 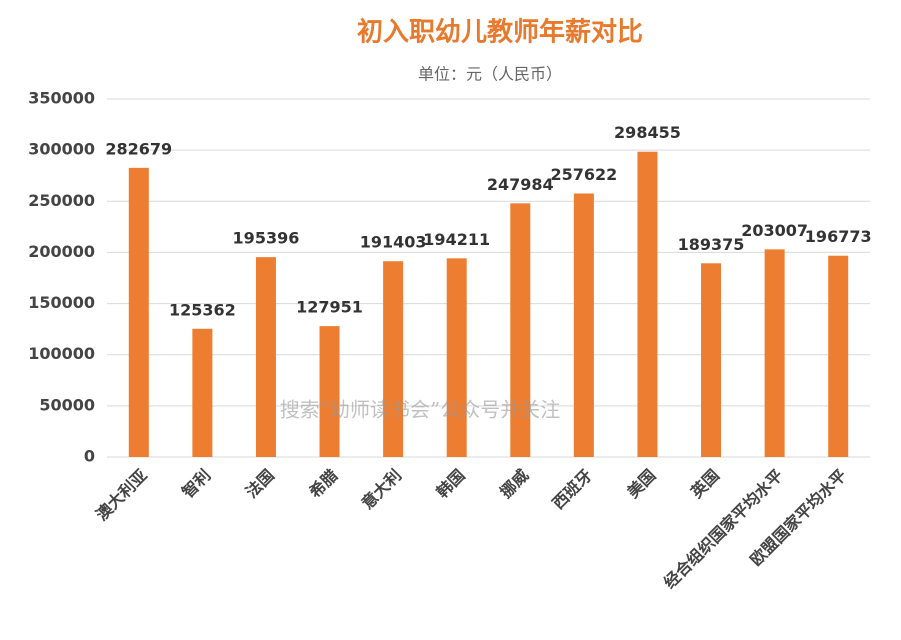 What do you see at coordinates (723, 529) in the screenshot?
I see `x-tick-label: 经合组织国家平均水平` at bounding box center [723, 529].